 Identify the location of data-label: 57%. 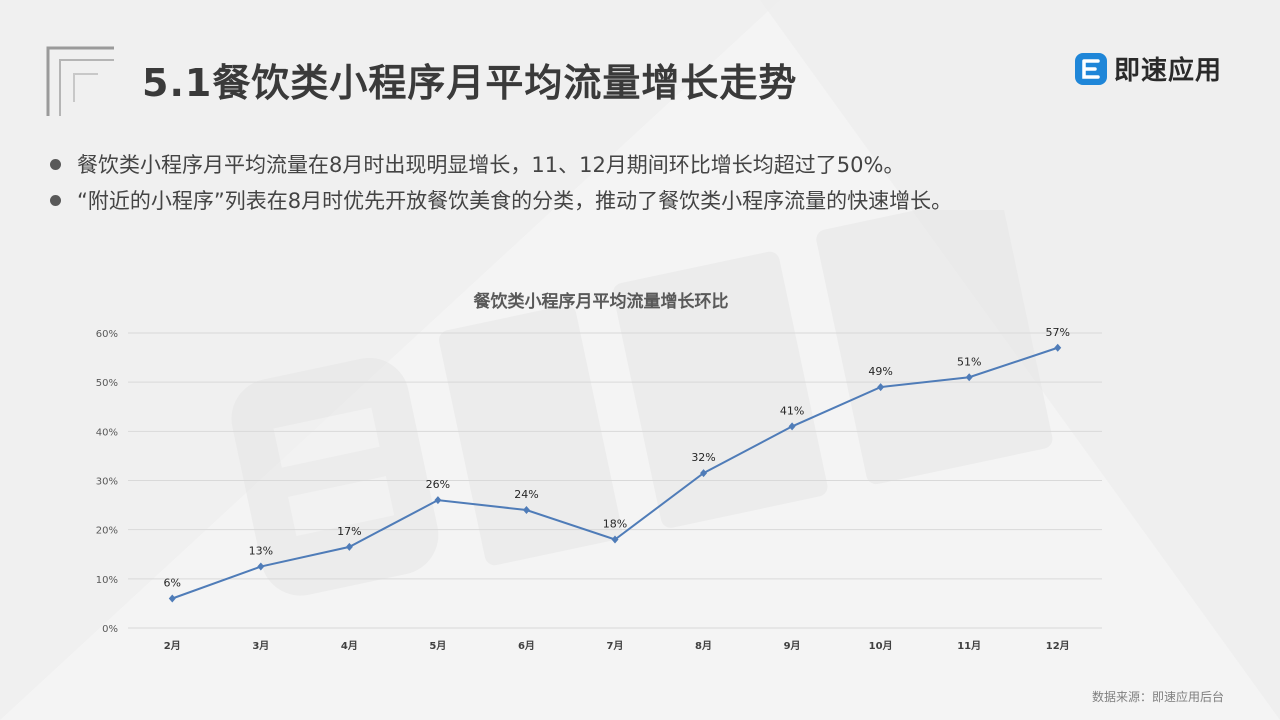
(1058, 332).